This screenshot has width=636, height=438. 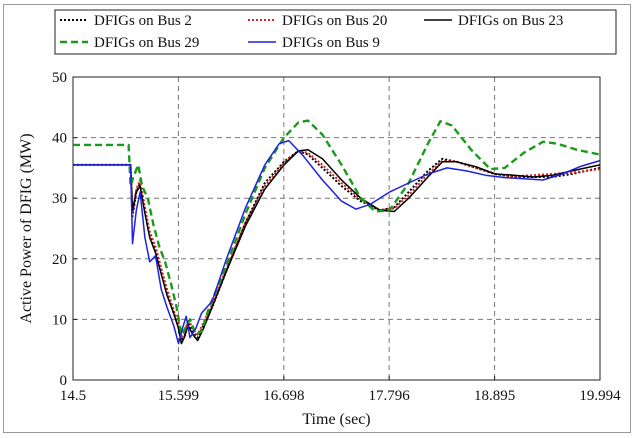 What do you see at coordinates (494, 396) in the screenshot?
I see `x-tick-label: 18.895` at bounding box center [494, 396].